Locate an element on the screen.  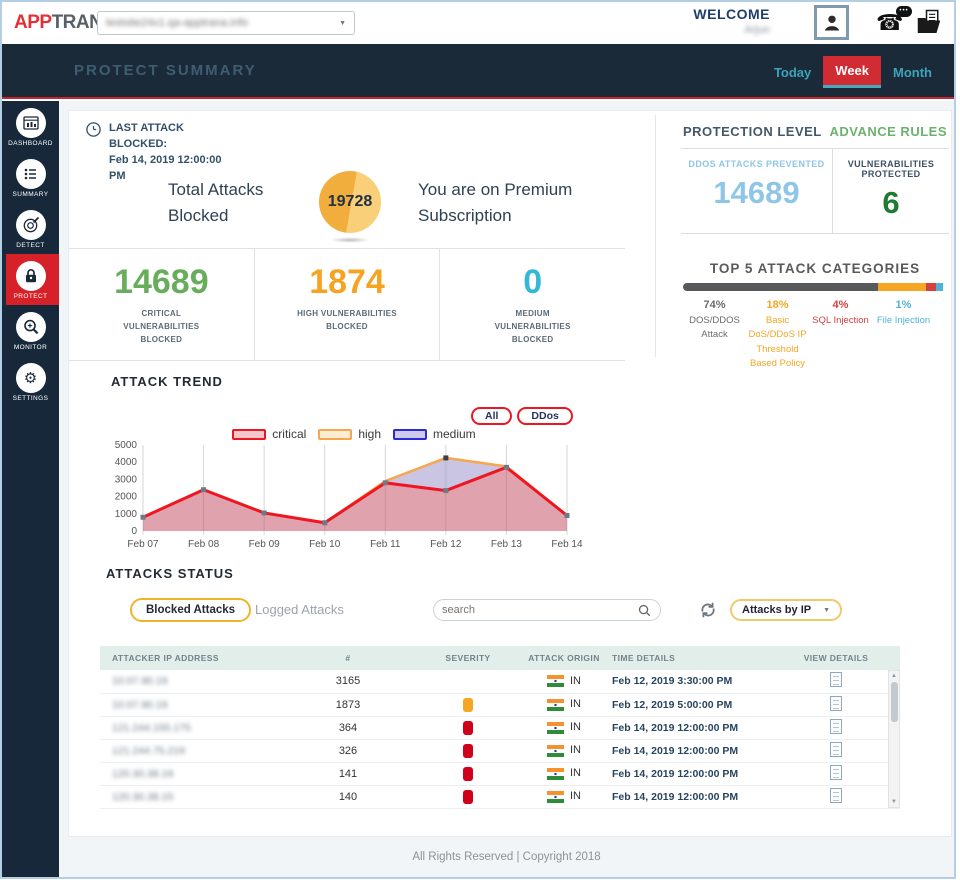
sidebar-item-summary: SUMMARY is located at coordinates (30, 177).